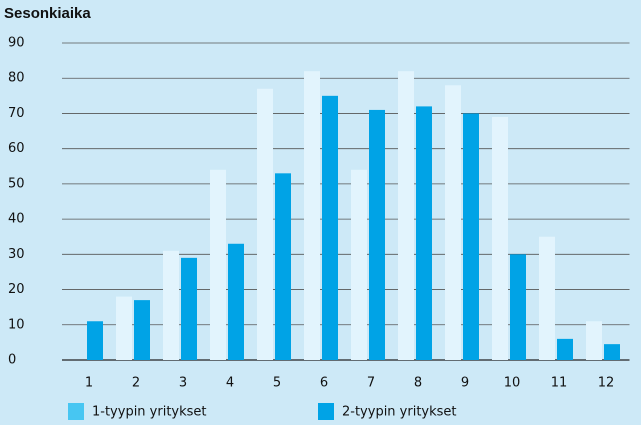  What do you see at coordinates (371, 383) in the screenshot?
I see `x-tick-label: 7` at bounding box center [371, 383].